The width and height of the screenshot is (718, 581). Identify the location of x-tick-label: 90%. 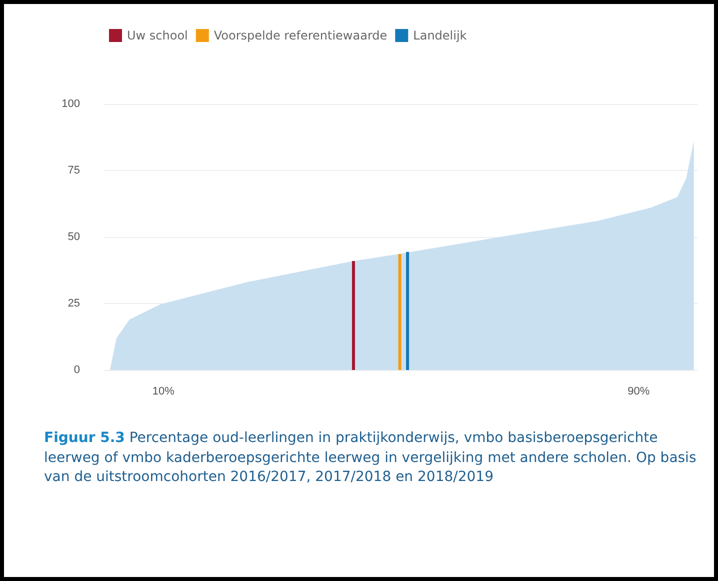
(639, 392).